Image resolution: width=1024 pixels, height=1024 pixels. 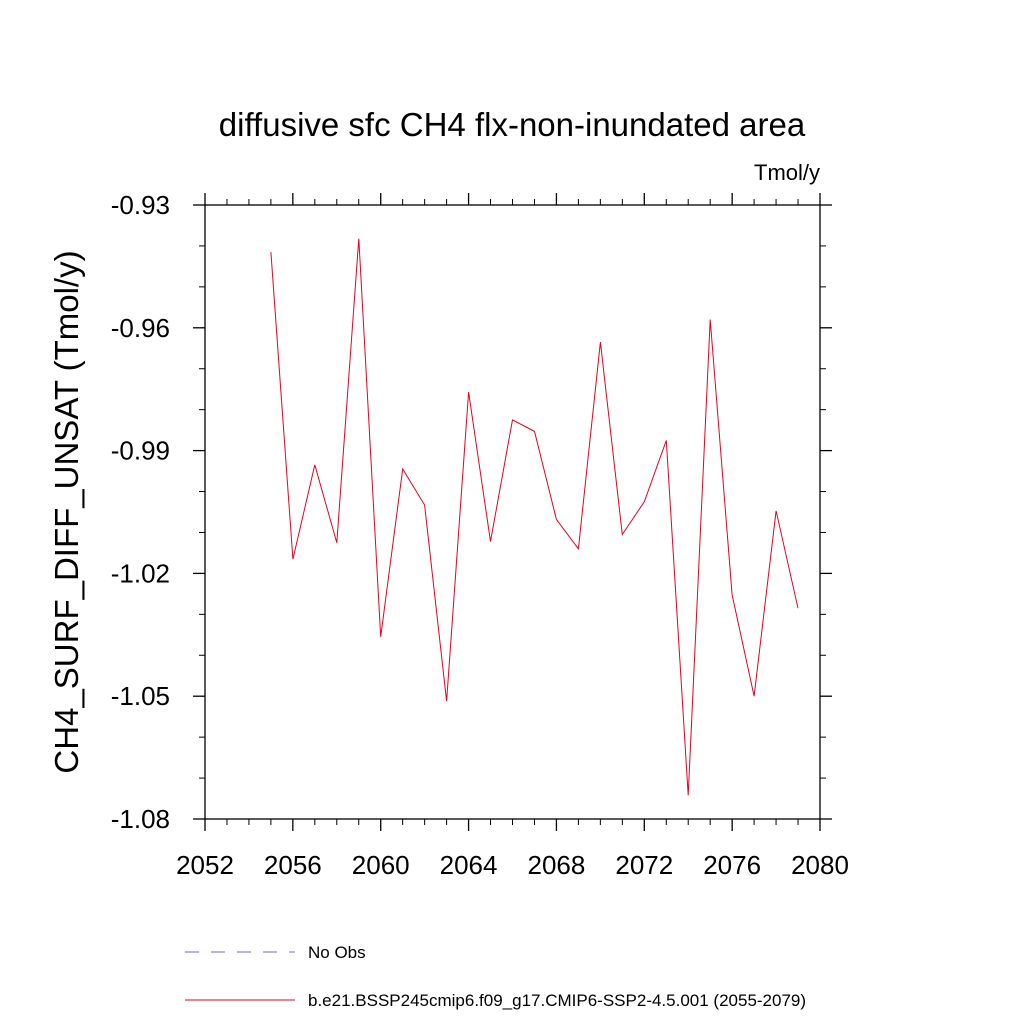 What do you see at coordinates (381, 865) in the screenshot?
I see `x-tick-label: 2060` at bounding box center [381, 865].